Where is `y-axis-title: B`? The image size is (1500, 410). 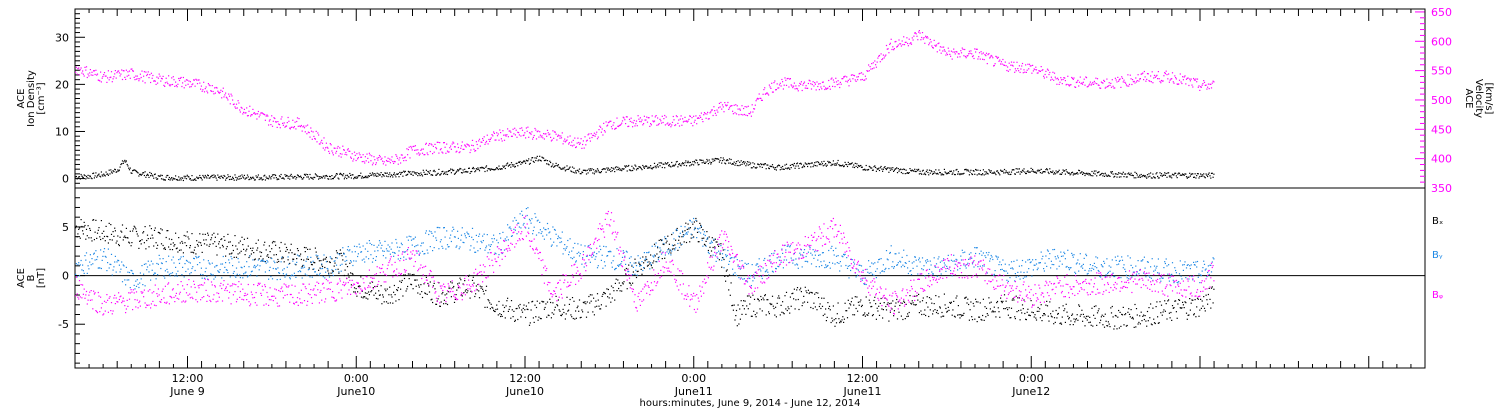 y-axis-title: B is located at coordinates (31, 277).